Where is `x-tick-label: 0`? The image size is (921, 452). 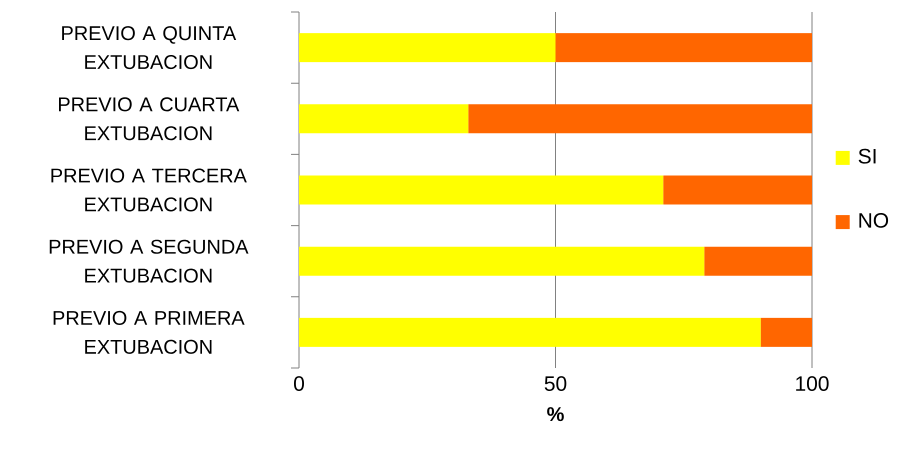 x-tick-label: 0 is located at coordinates (299, 383).